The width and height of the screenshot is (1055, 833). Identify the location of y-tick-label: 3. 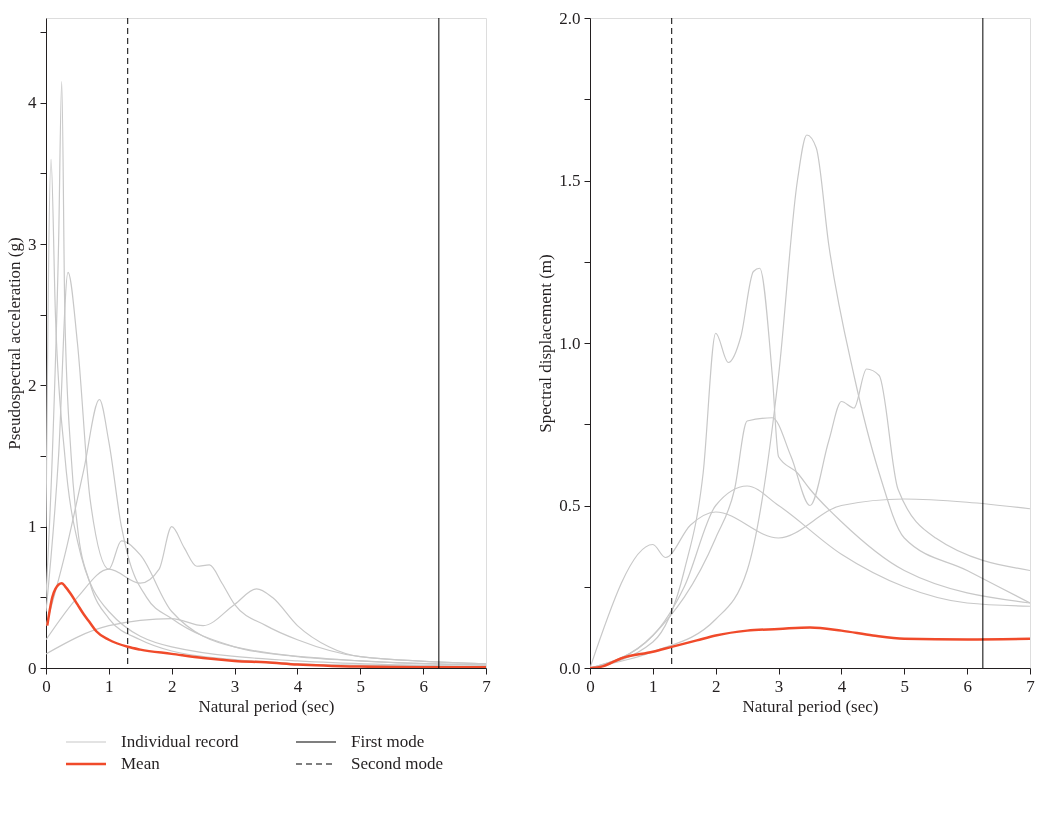
(32, 244).